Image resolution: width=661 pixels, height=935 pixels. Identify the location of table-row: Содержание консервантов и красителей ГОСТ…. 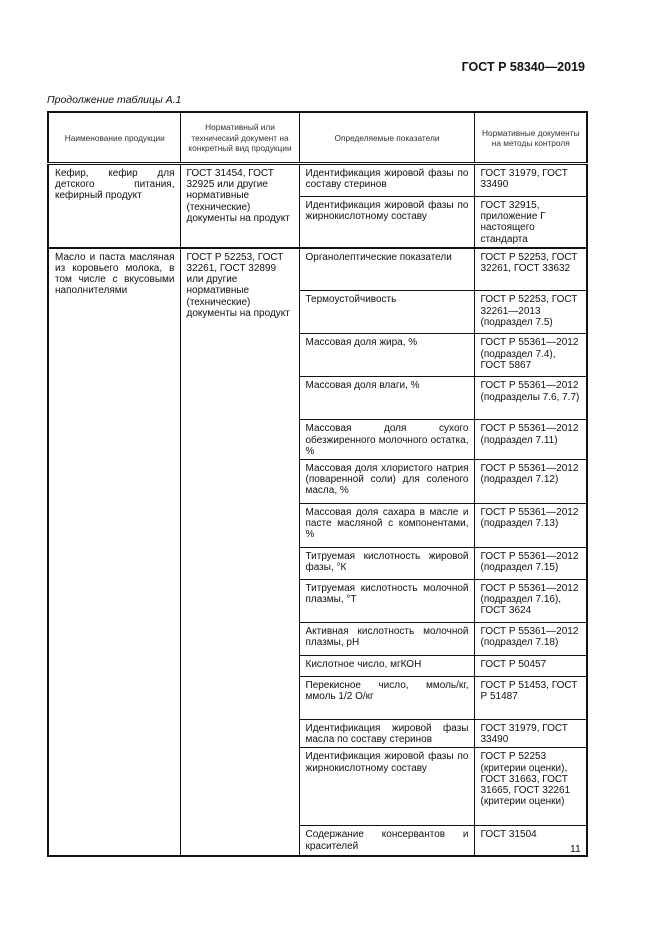
(318, 841).